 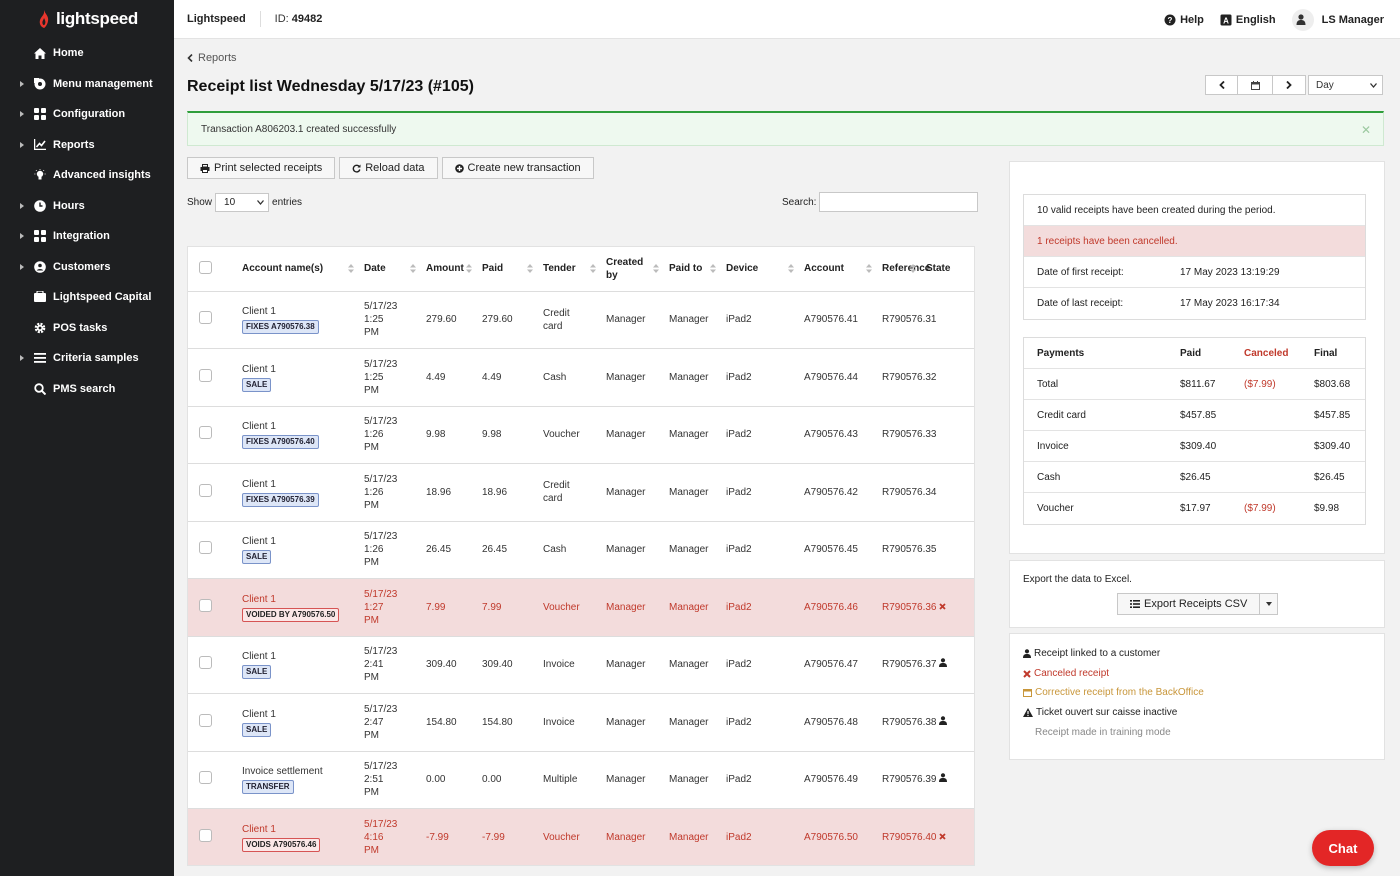 What do you see at coordinates (388, 168) in the screenshot?
I see `reload-data-button: Reload data` at bounding box center [388, 168].